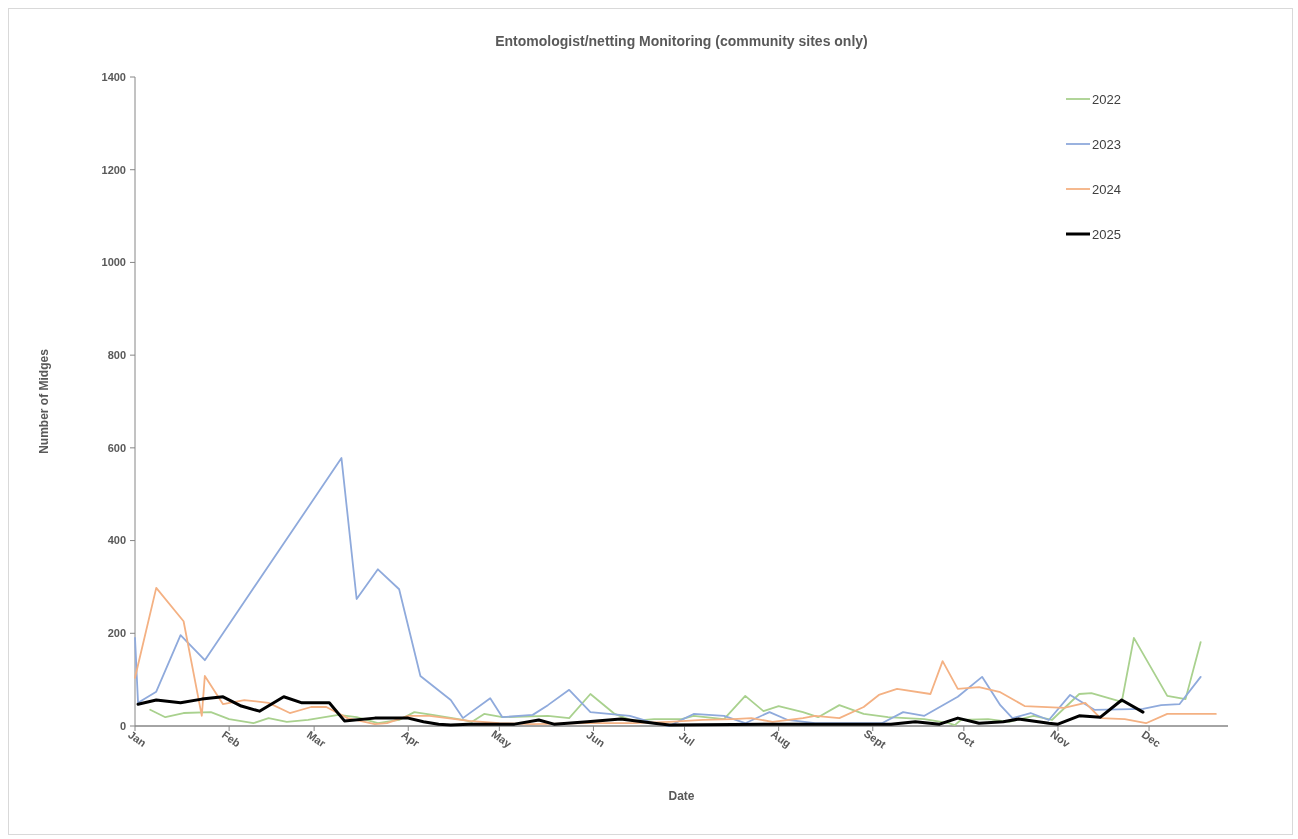  I want to click on y-tick-label: 1400, so click(113, 76).